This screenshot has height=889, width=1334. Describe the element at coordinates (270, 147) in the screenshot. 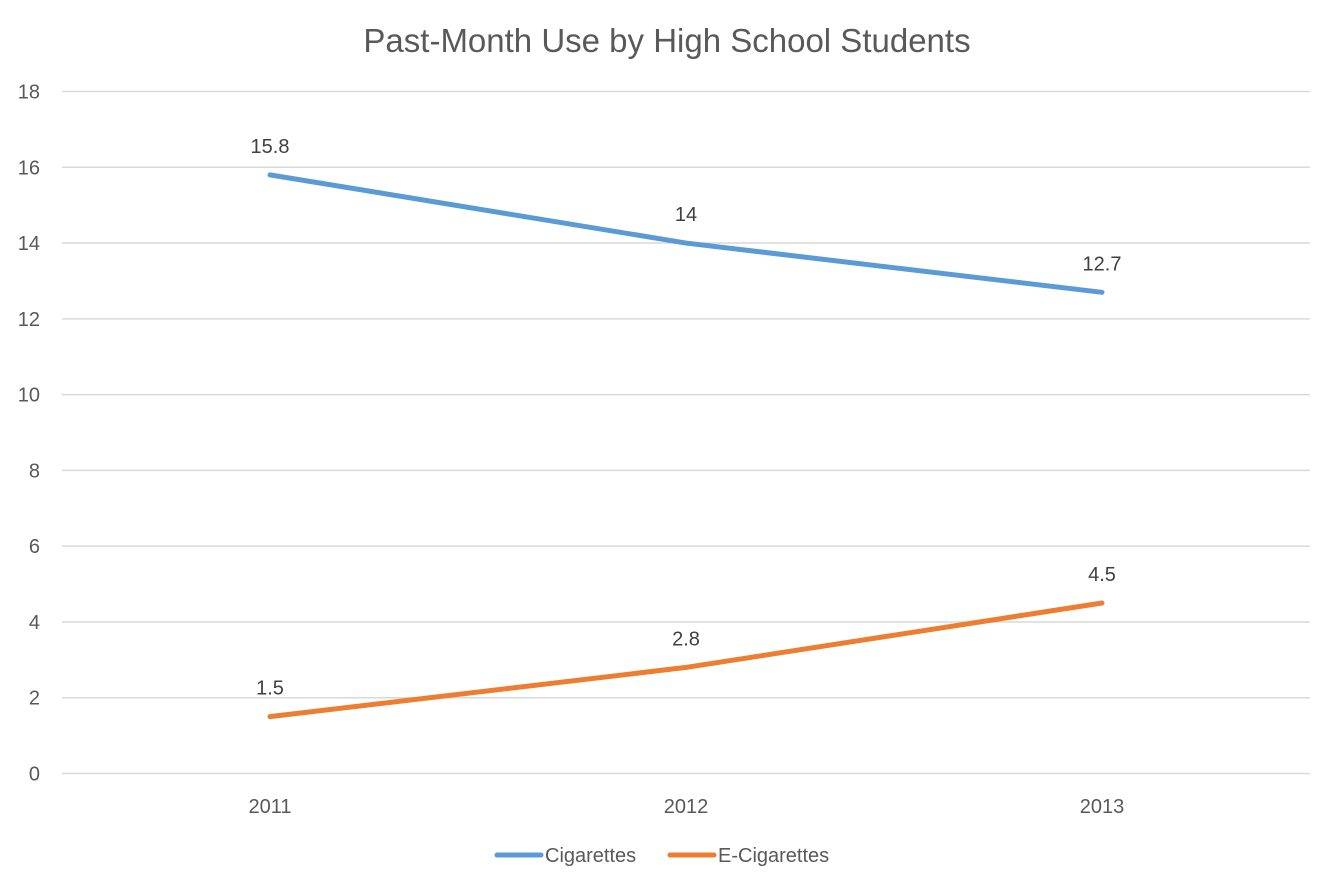

I see `data-label-cigarettes: 15.8` at that location.